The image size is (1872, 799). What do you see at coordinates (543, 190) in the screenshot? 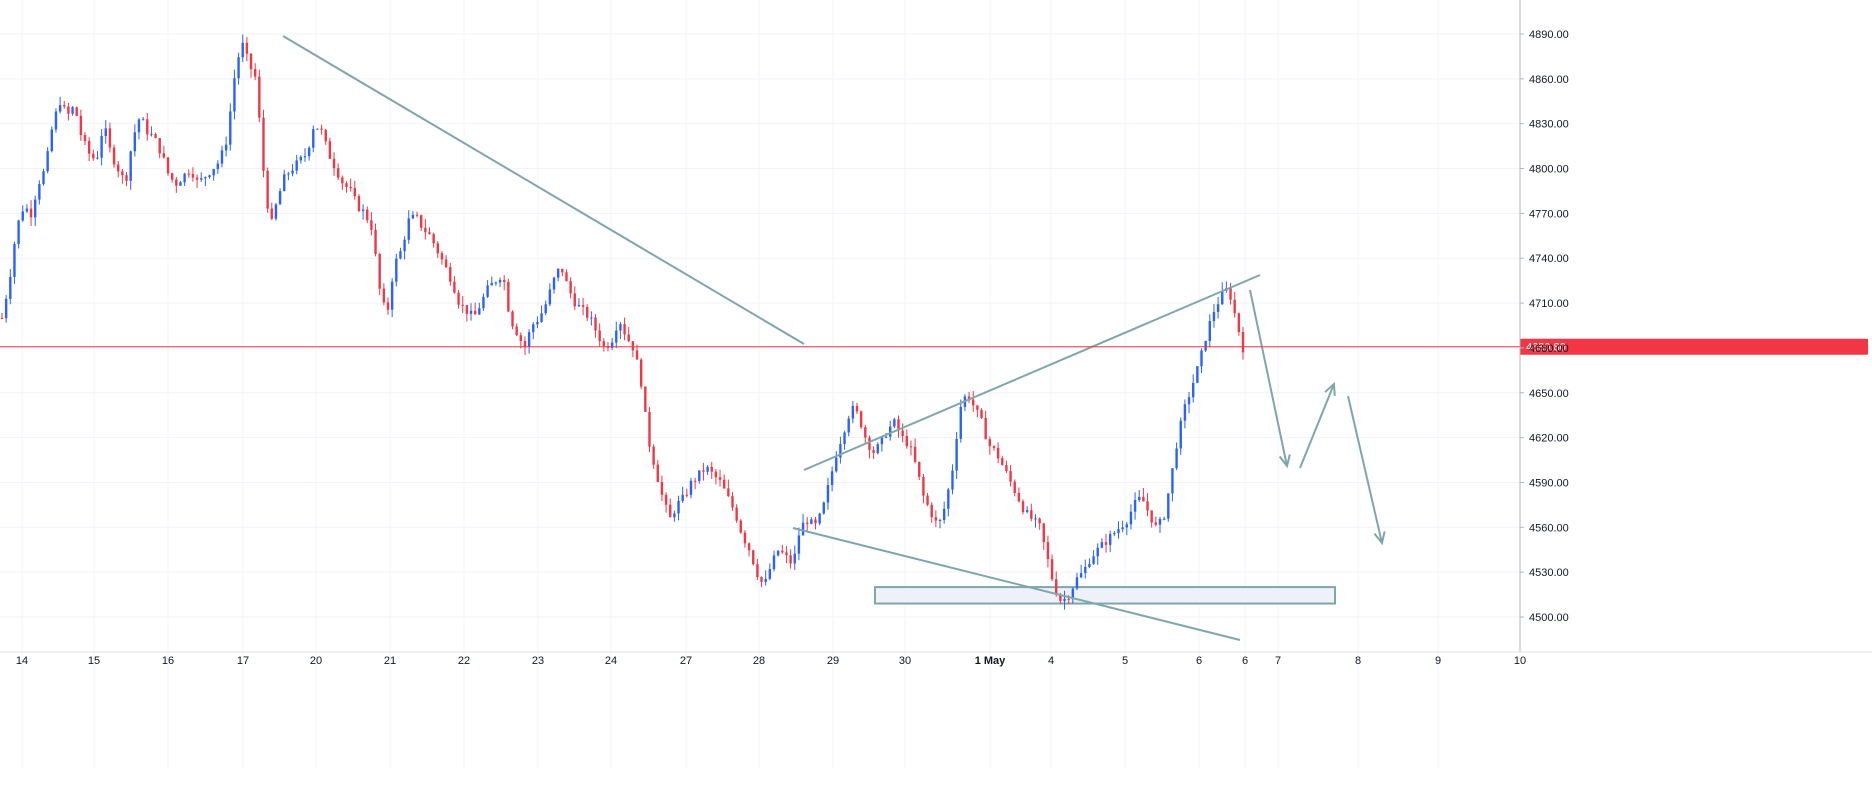
I see `descending-trendline` at bounding box center [543, 190].